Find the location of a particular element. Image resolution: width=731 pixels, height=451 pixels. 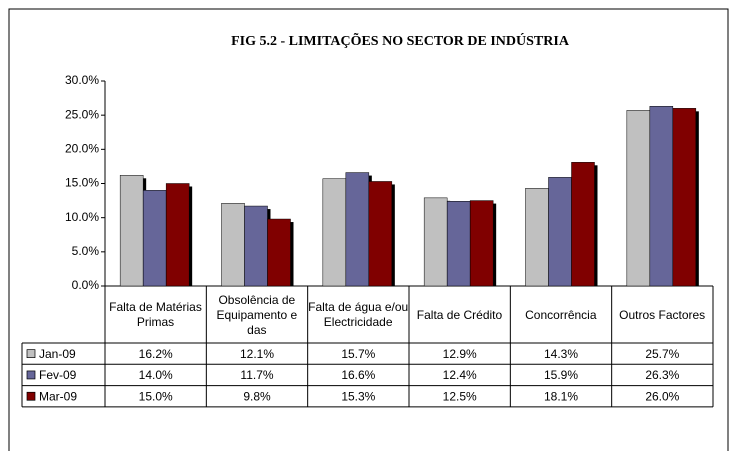

value-label: 25.7% is located at coordinates (662, 354).